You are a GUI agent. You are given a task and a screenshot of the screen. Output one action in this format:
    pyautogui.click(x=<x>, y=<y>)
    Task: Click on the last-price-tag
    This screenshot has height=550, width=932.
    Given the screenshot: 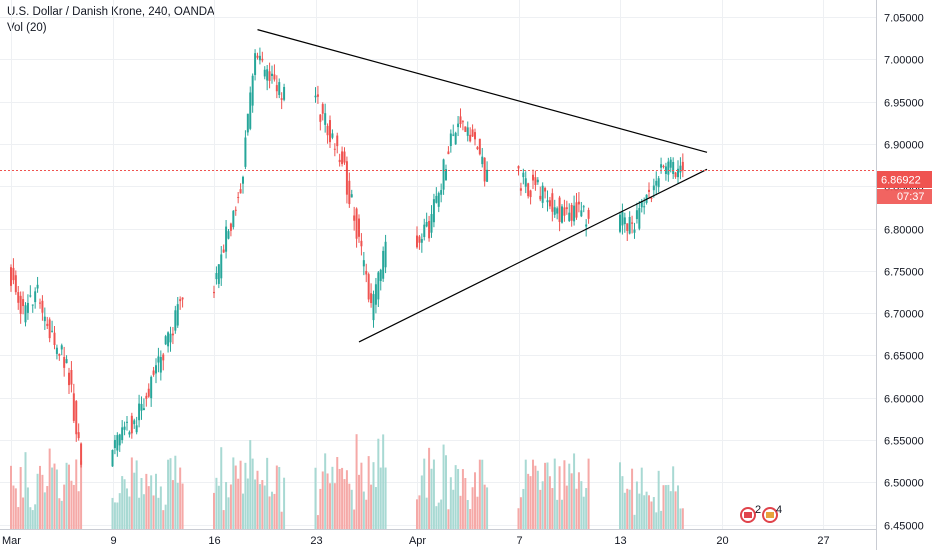 What is the action you would take?
    pyautogui.click(x=904, y=179)
    